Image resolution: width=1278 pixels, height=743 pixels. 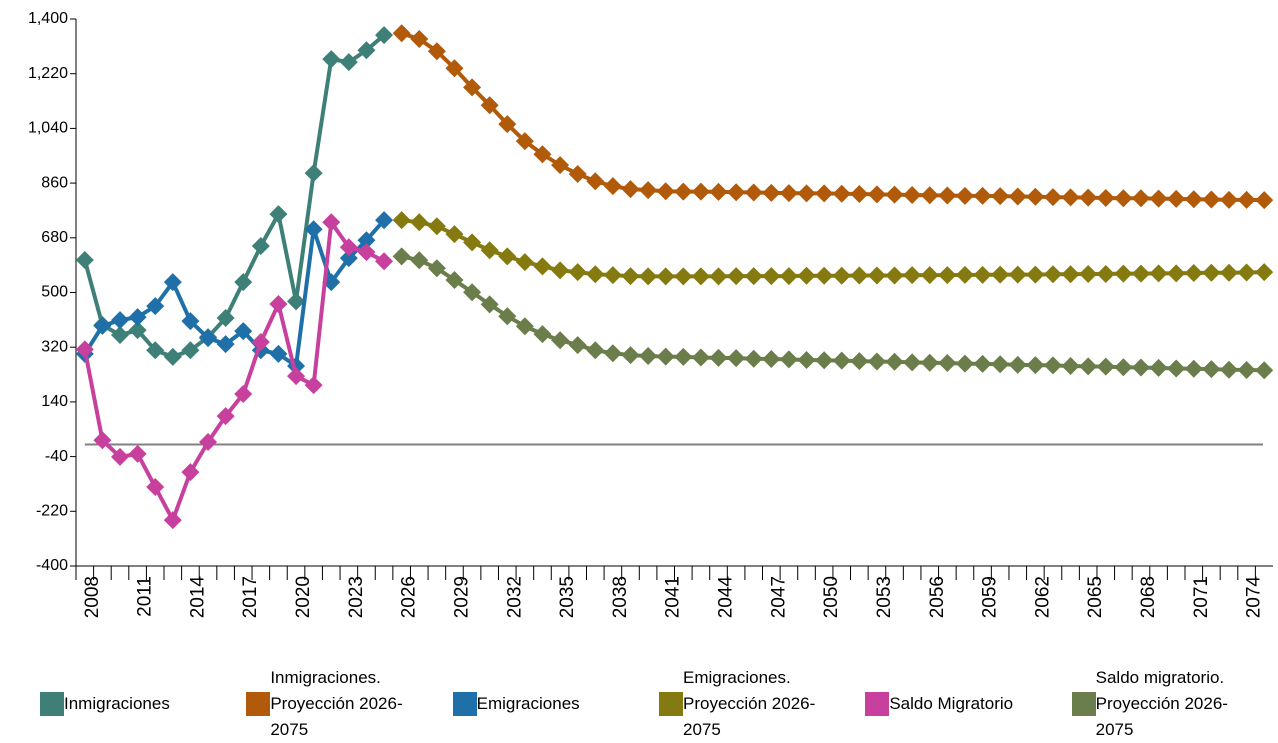 What do you see at coordinates (52, 565) in the screenshot?
I see `y-tick-label: -400` at bounding box center [52, 565].